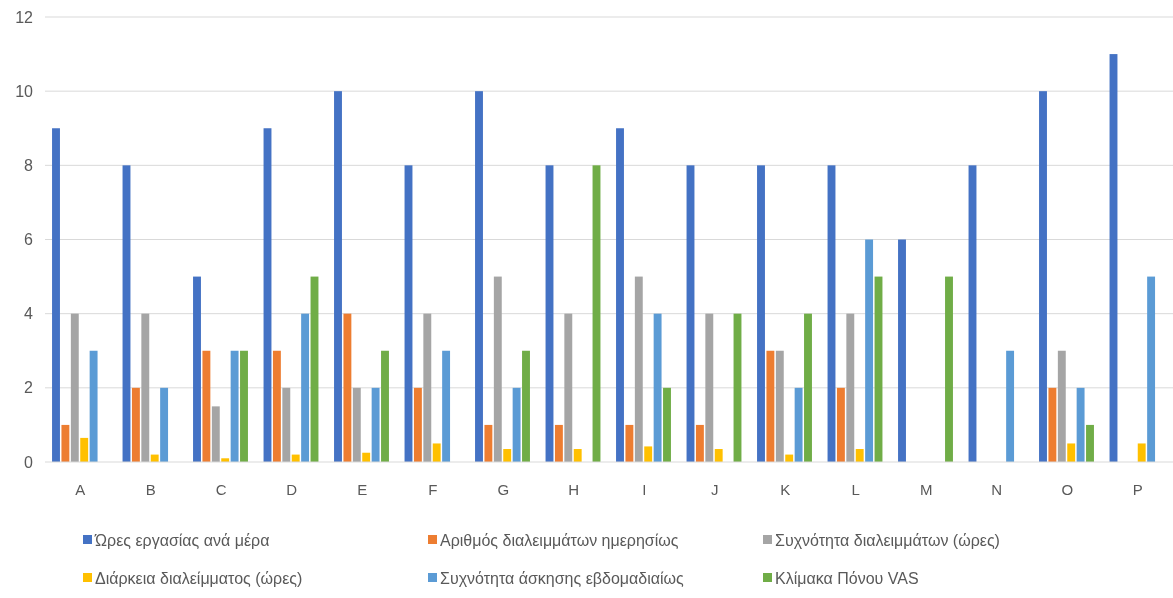 This screenshot has width=1173, height=598. Describe the element at coordinates (926, 489) in the screenshot. I see `x-tick-label: M` at that location.